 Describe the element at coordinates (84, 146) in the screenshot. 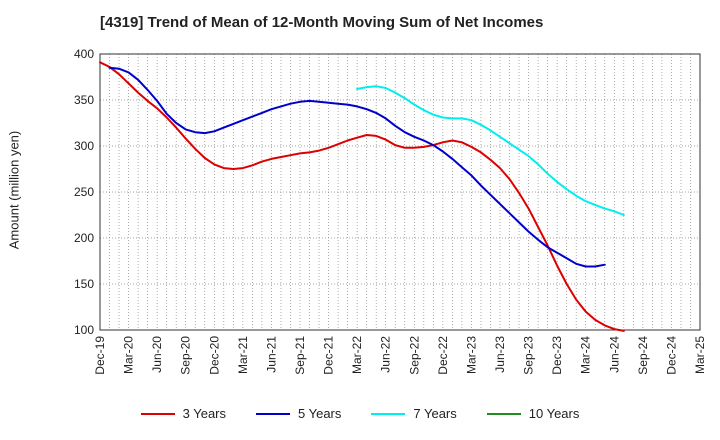

I see `y-tick-label: 300` at that location.